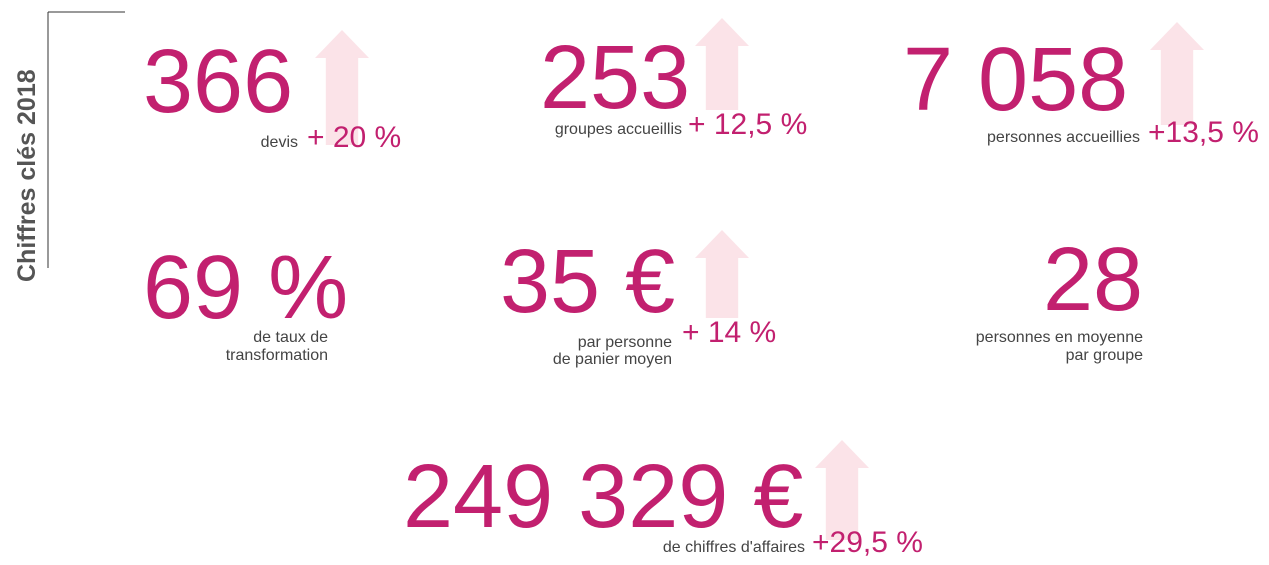 This screenshot has width=1269, height=565. What do you see at coordinates (734, 547) in the screenshot?
I see `figure-label: de chiffres d'affaires` at bounding box center [734, 547].